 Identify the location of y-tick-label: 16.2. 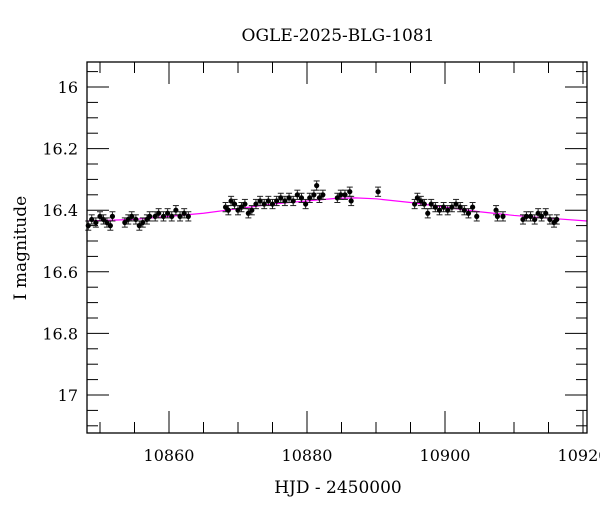
(60, 149).